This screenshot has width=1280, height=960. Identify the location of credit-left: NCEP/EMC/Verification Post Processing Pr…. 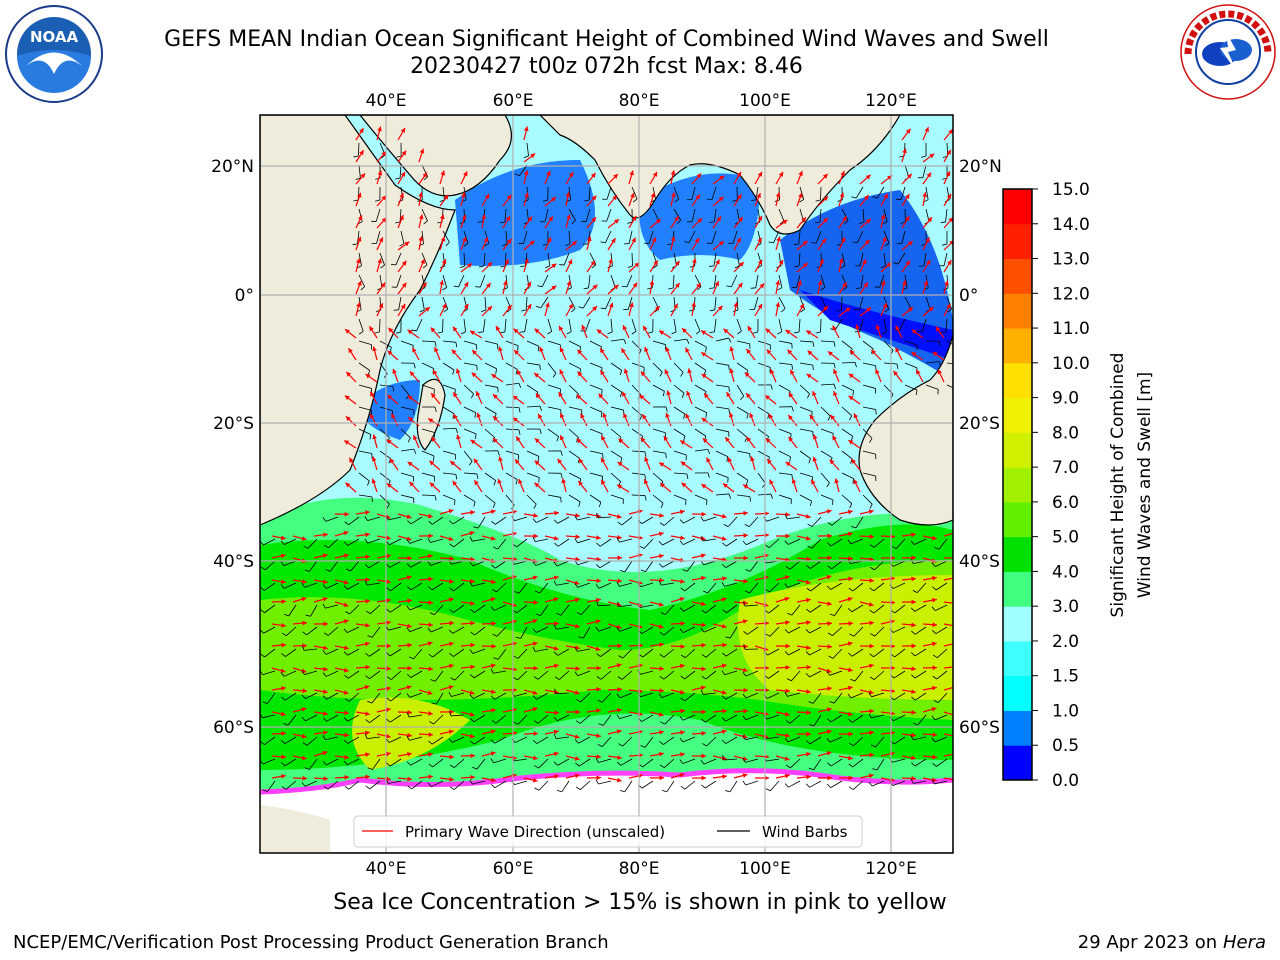
(311, 942).